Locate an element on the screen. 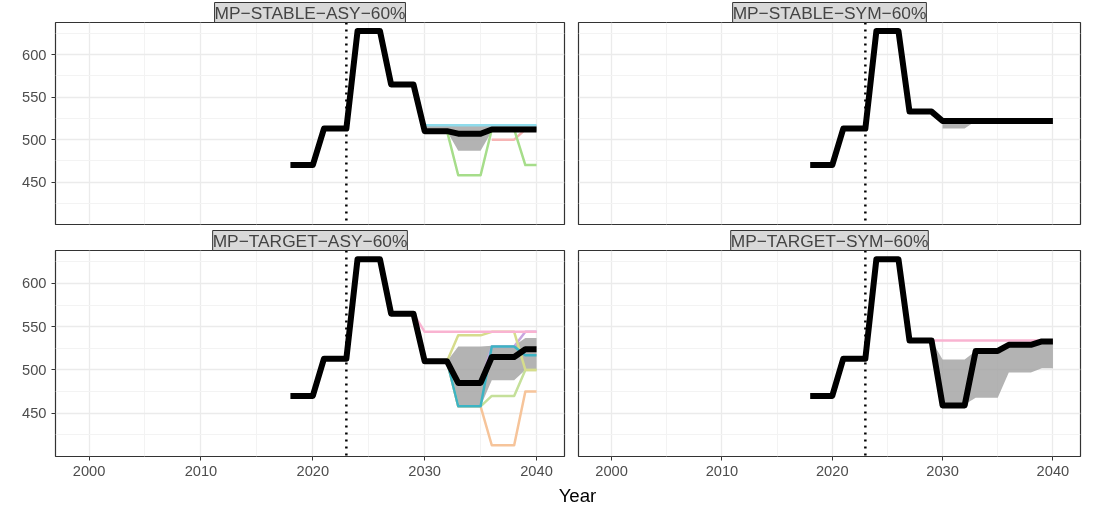 The image size is (1096, 511). chart-title: MP−TARGET−ASY−60% is located at coordinates (310, 240).